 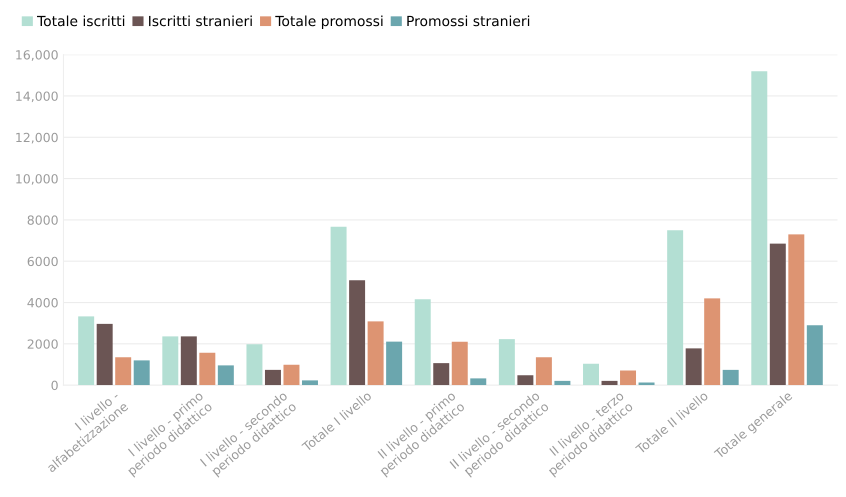 What do you see at coordinates (328, 22) in the screenshot?
I see `legend-label: Totale promossi` at bounding box center [328, 22].